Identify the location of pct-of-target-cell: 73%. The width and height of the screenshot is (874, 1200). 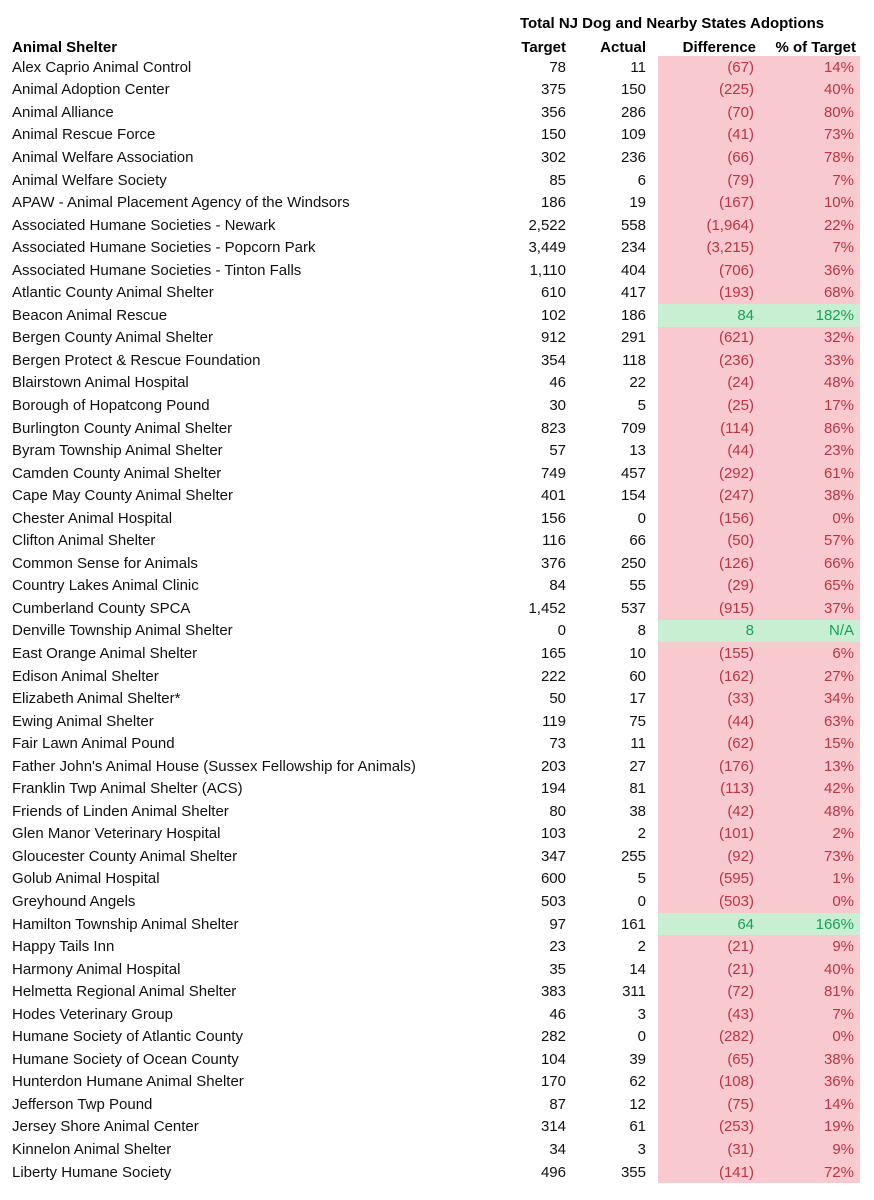
(810, 856).